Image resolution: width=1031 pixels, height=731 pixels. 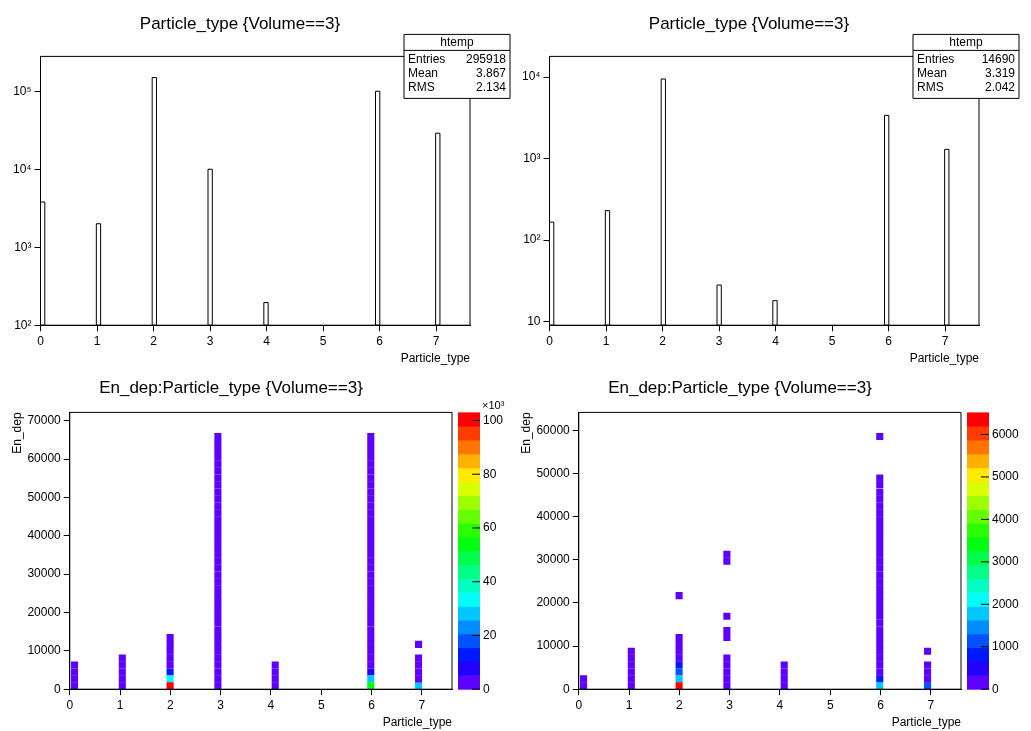 What do you see at coordinates (553, 516) in the screenshot?
I see `y-tick-label: 40000` at bounding box center [553, 516].